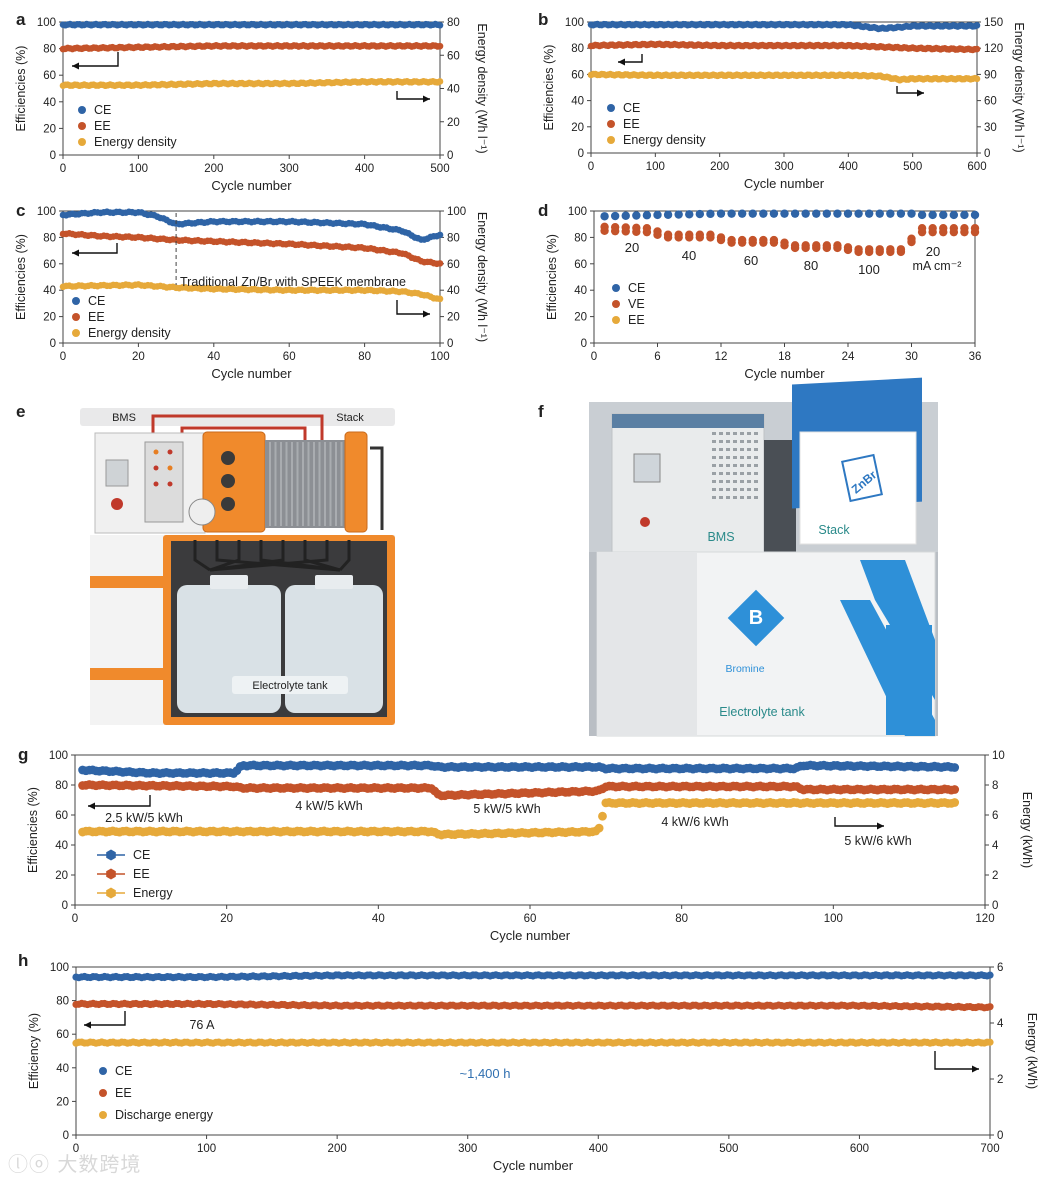 The height and width of the screenshot is (1182, 1056). What do you see at coordinates (202, 512) in the screenshot?
I see `pressure-gauge` at bounding box center [202, 512].